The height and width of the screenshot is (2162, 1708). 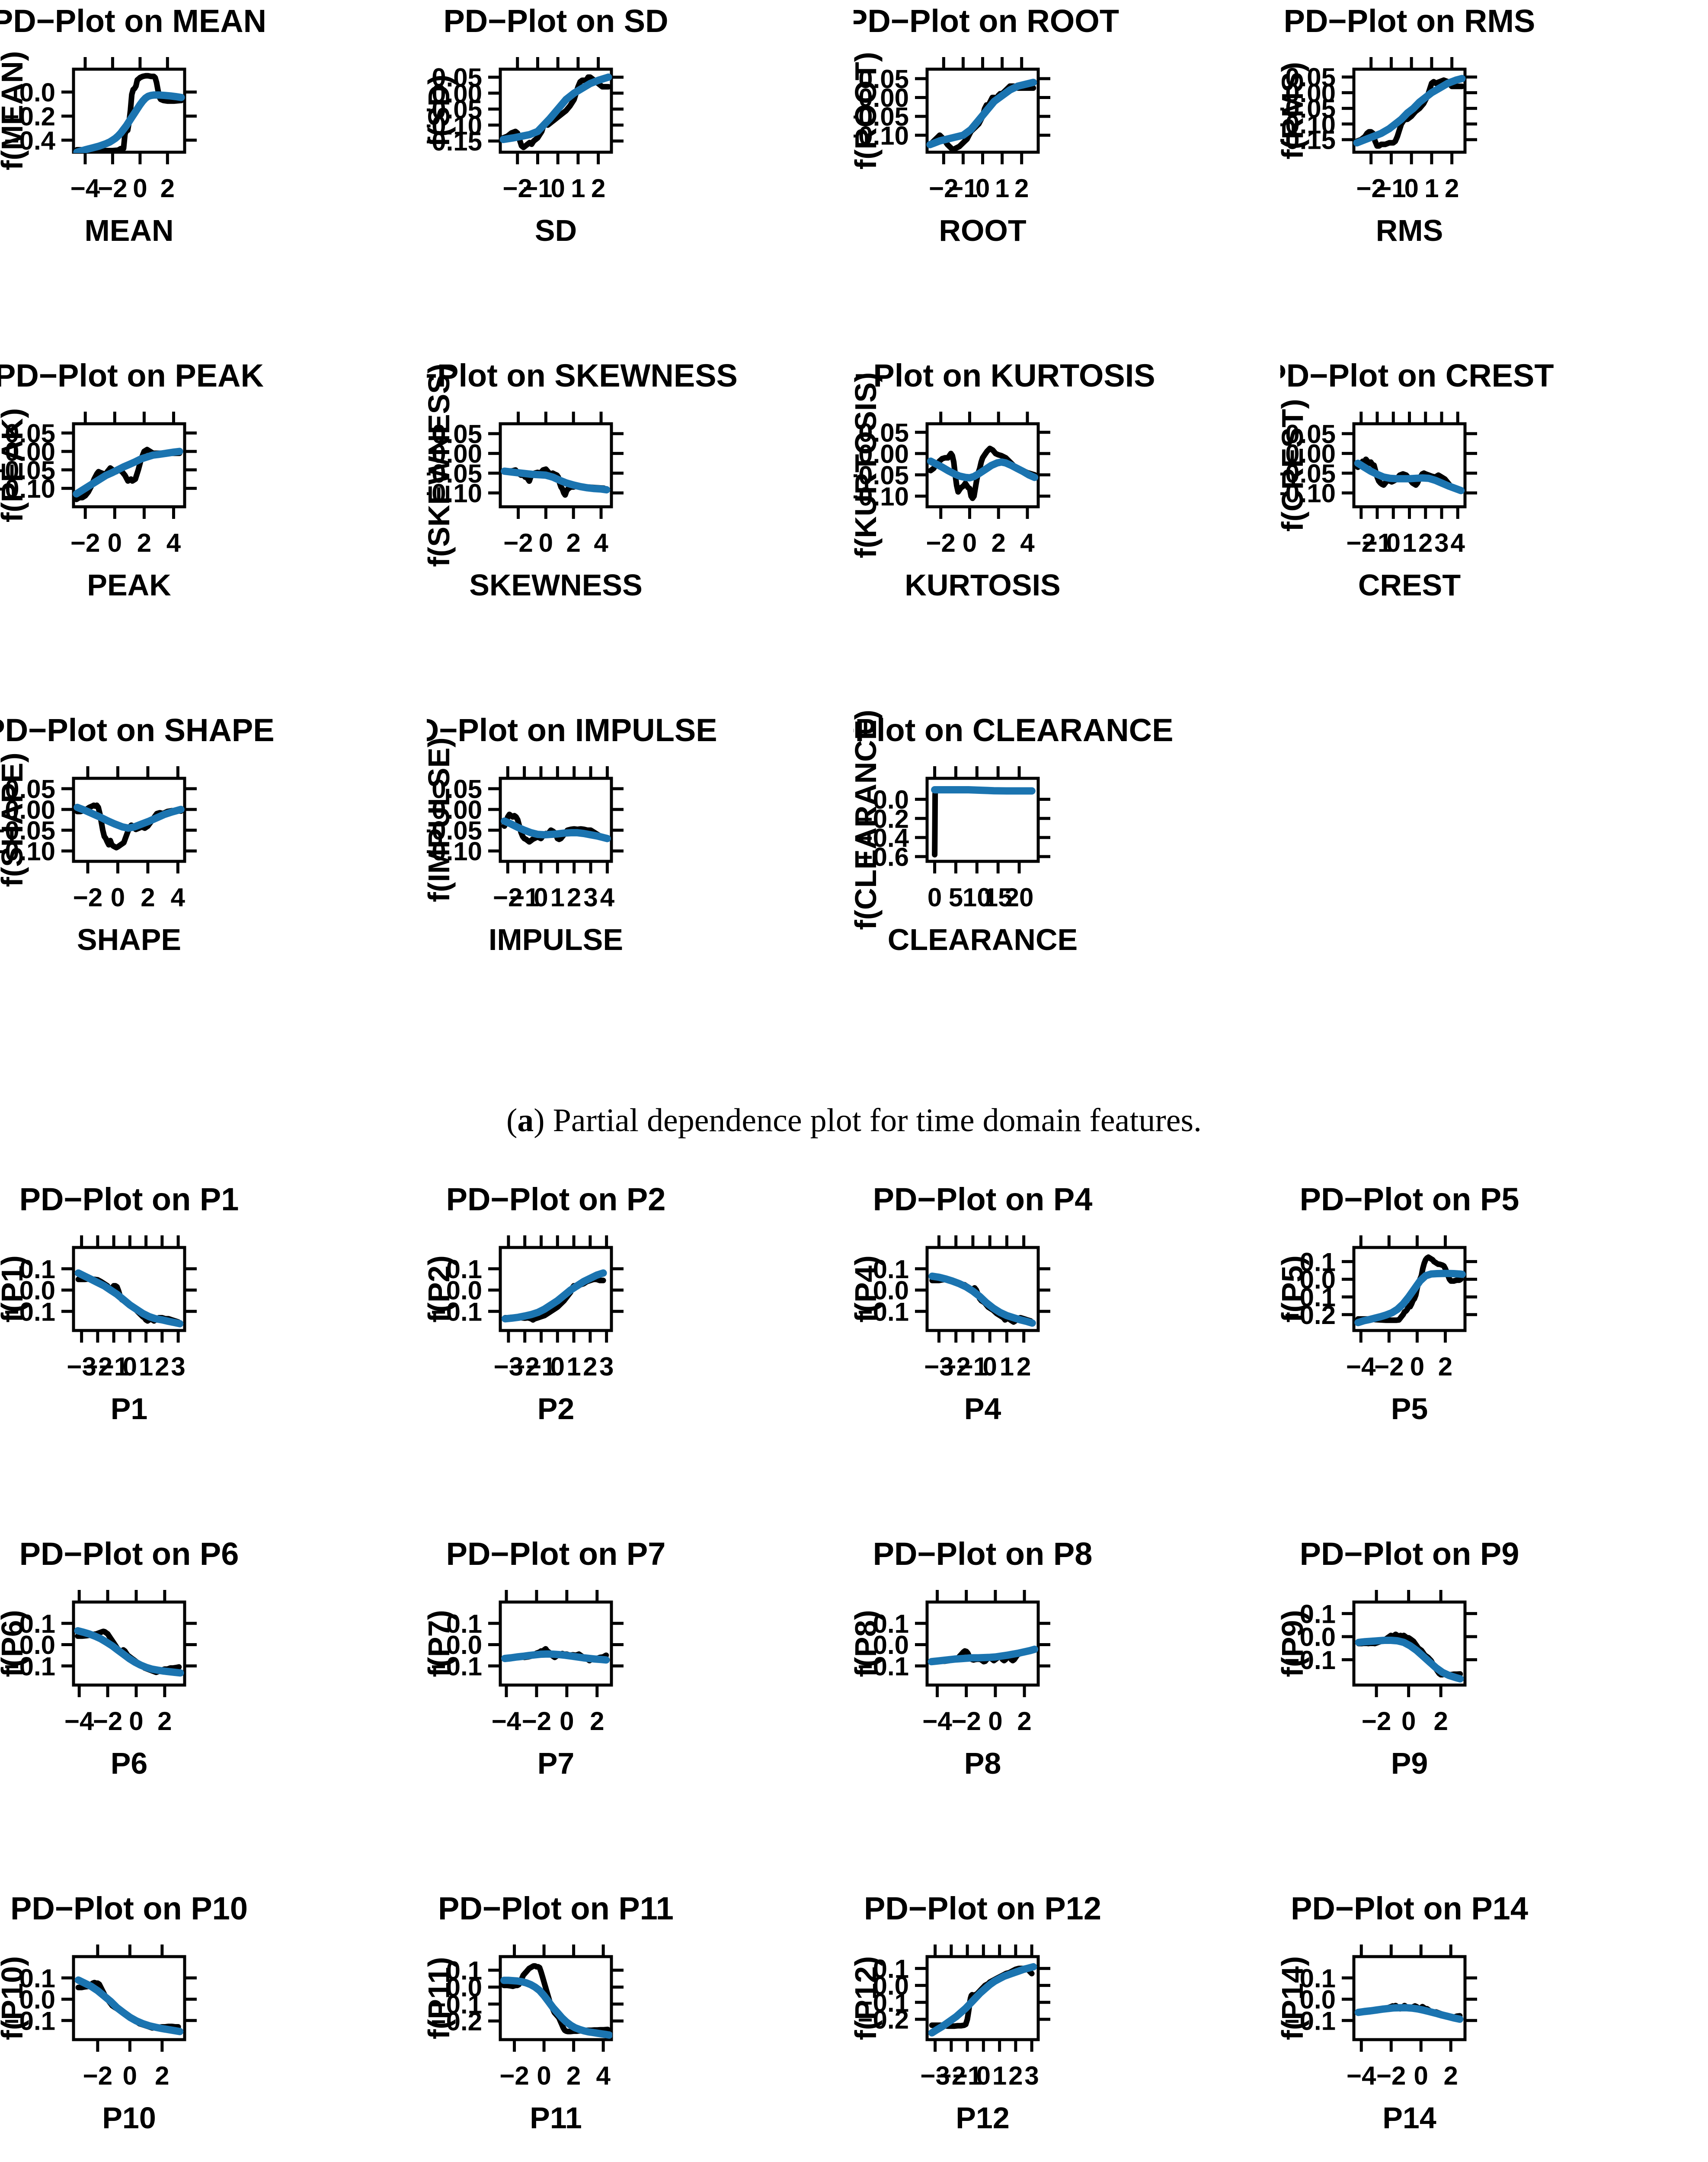 What do you see at coordinates (977, 897) in the screenshot?
I see `x-tick-label: 10` at bounding box center [977, 897].